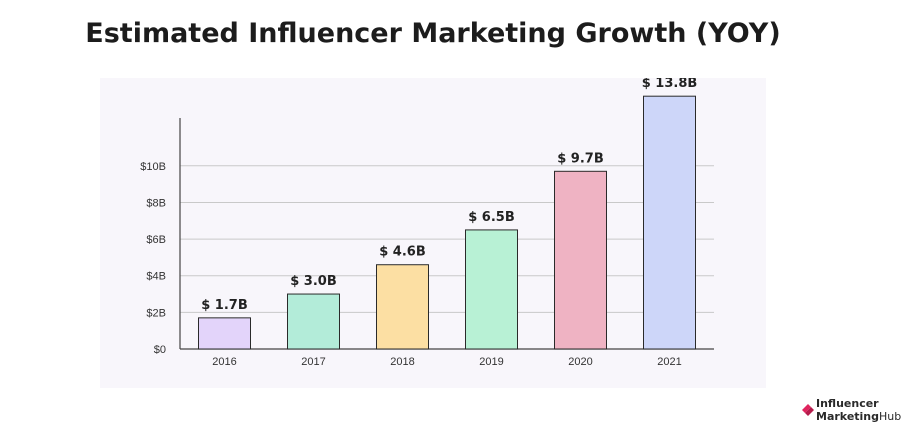  I want to click on x-tick-label-2017: 2017, so click(313, 362).